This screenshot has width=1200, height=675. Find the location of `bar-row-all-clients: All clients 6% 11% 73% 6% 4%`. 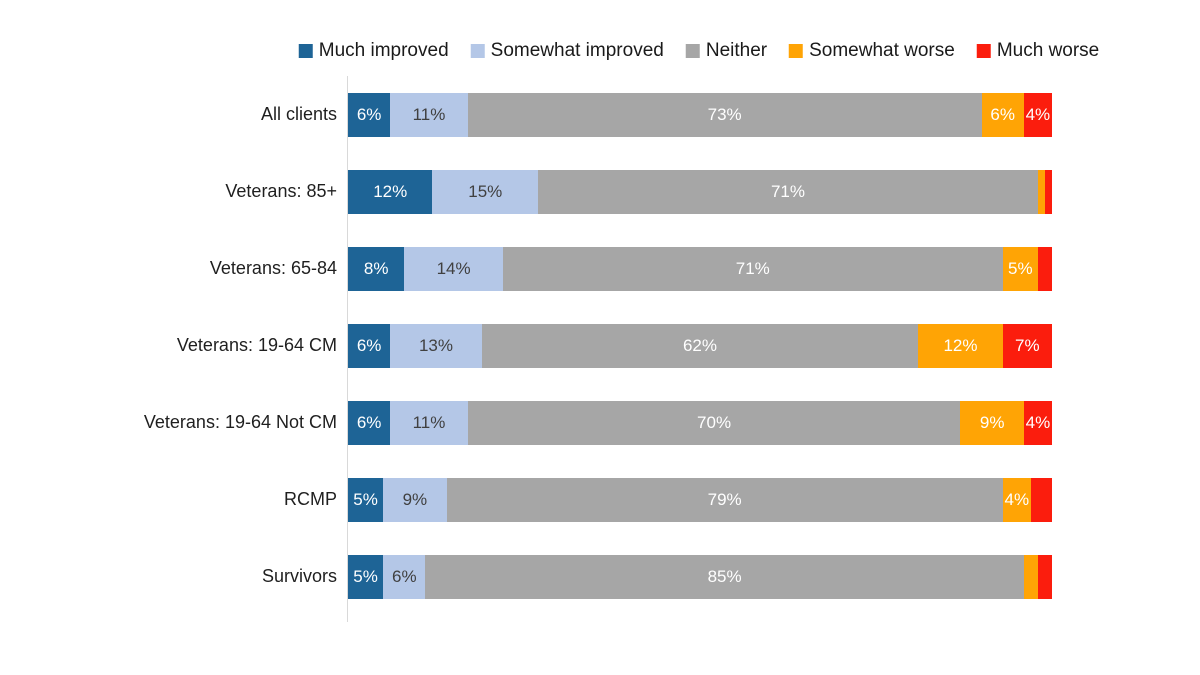

bar-row-all-clients: All clients 6% 11% 73% 6% 4% is located at coordinates (600, 114).